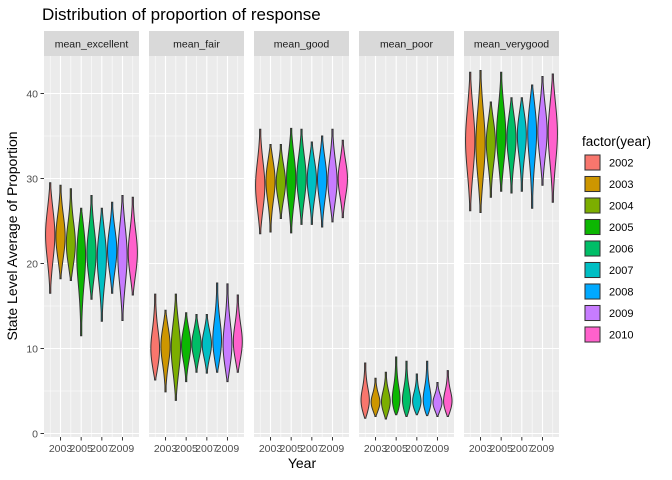 This screenshot has width=672, height=480. What do you see at coordinates (448, 393) in the screenshot?
I see `violin-mean_poor-2010` at bounding box center [448, 393].